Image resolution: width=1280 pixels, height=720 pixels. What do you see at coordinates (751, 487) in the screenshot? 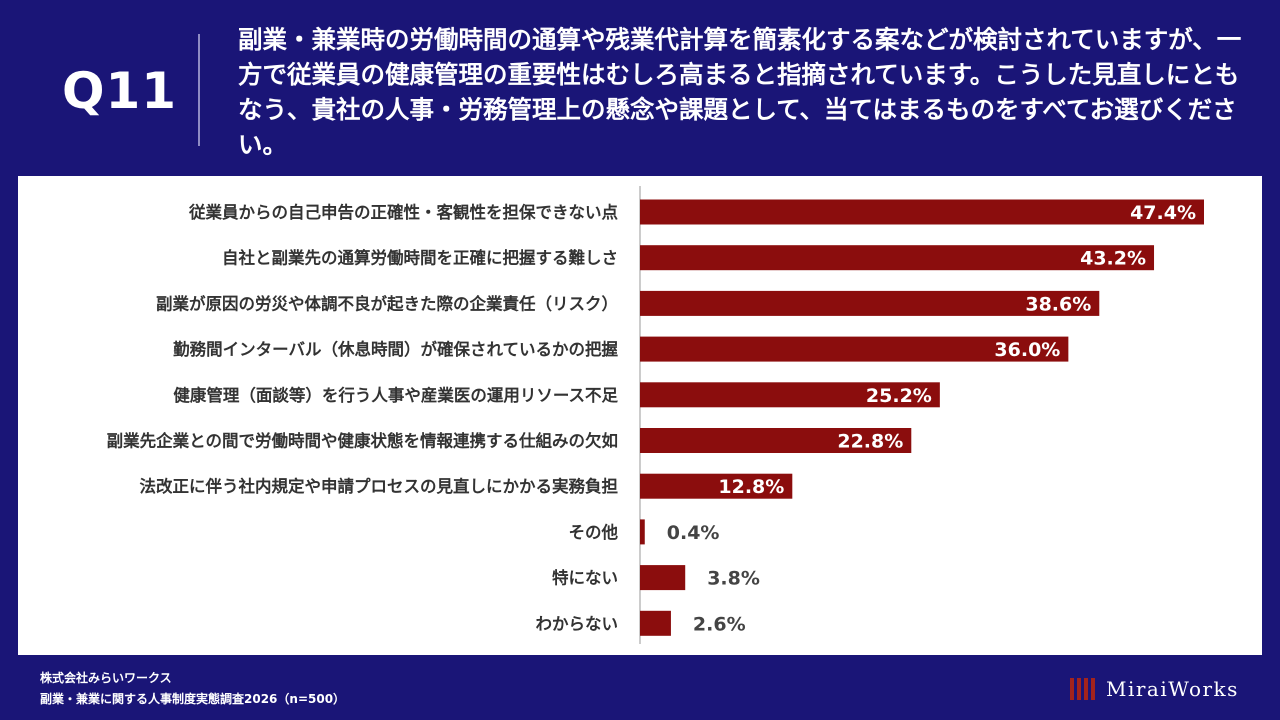
I see `value-label: 12.8%` at bounding box center [751, 487].